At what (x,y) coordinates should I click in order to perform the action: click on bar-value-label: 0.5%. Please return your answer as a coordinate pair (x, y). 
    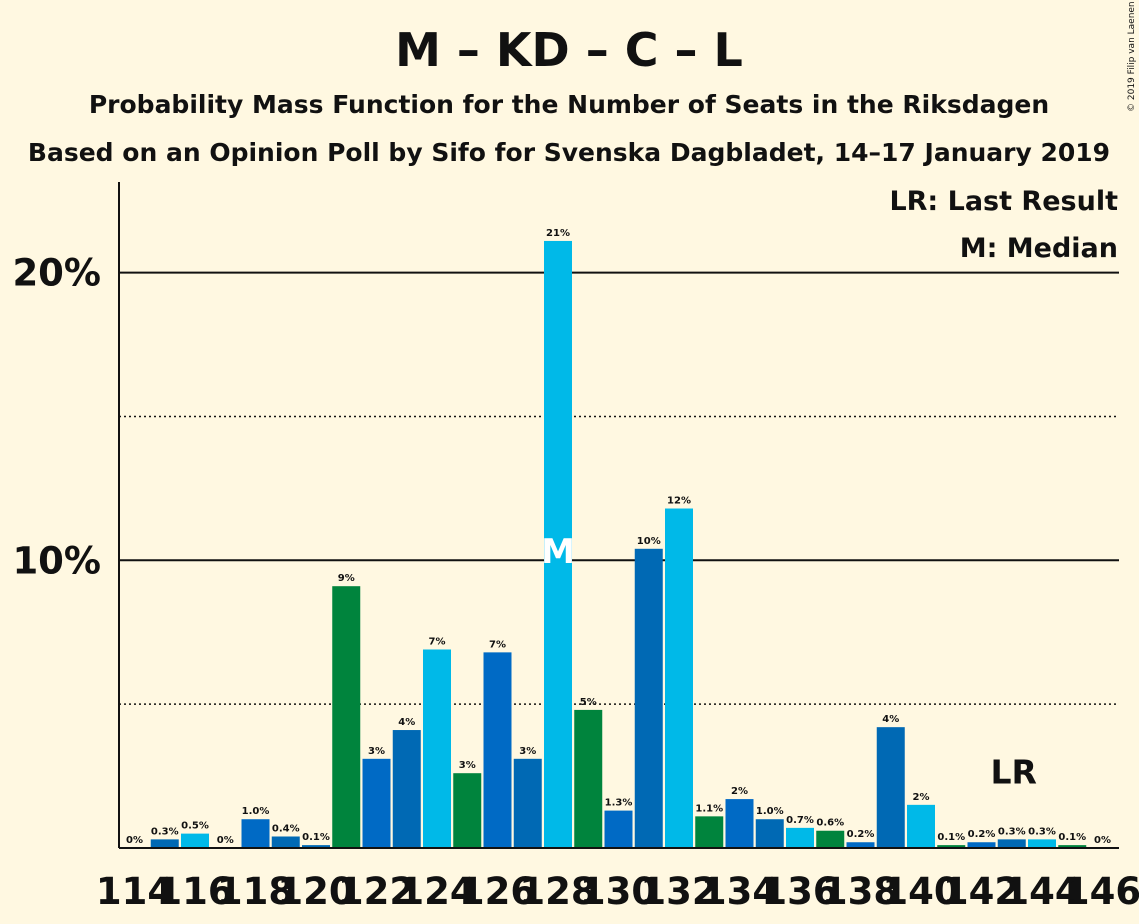
    Looking at the image, I should click on (195, 826).